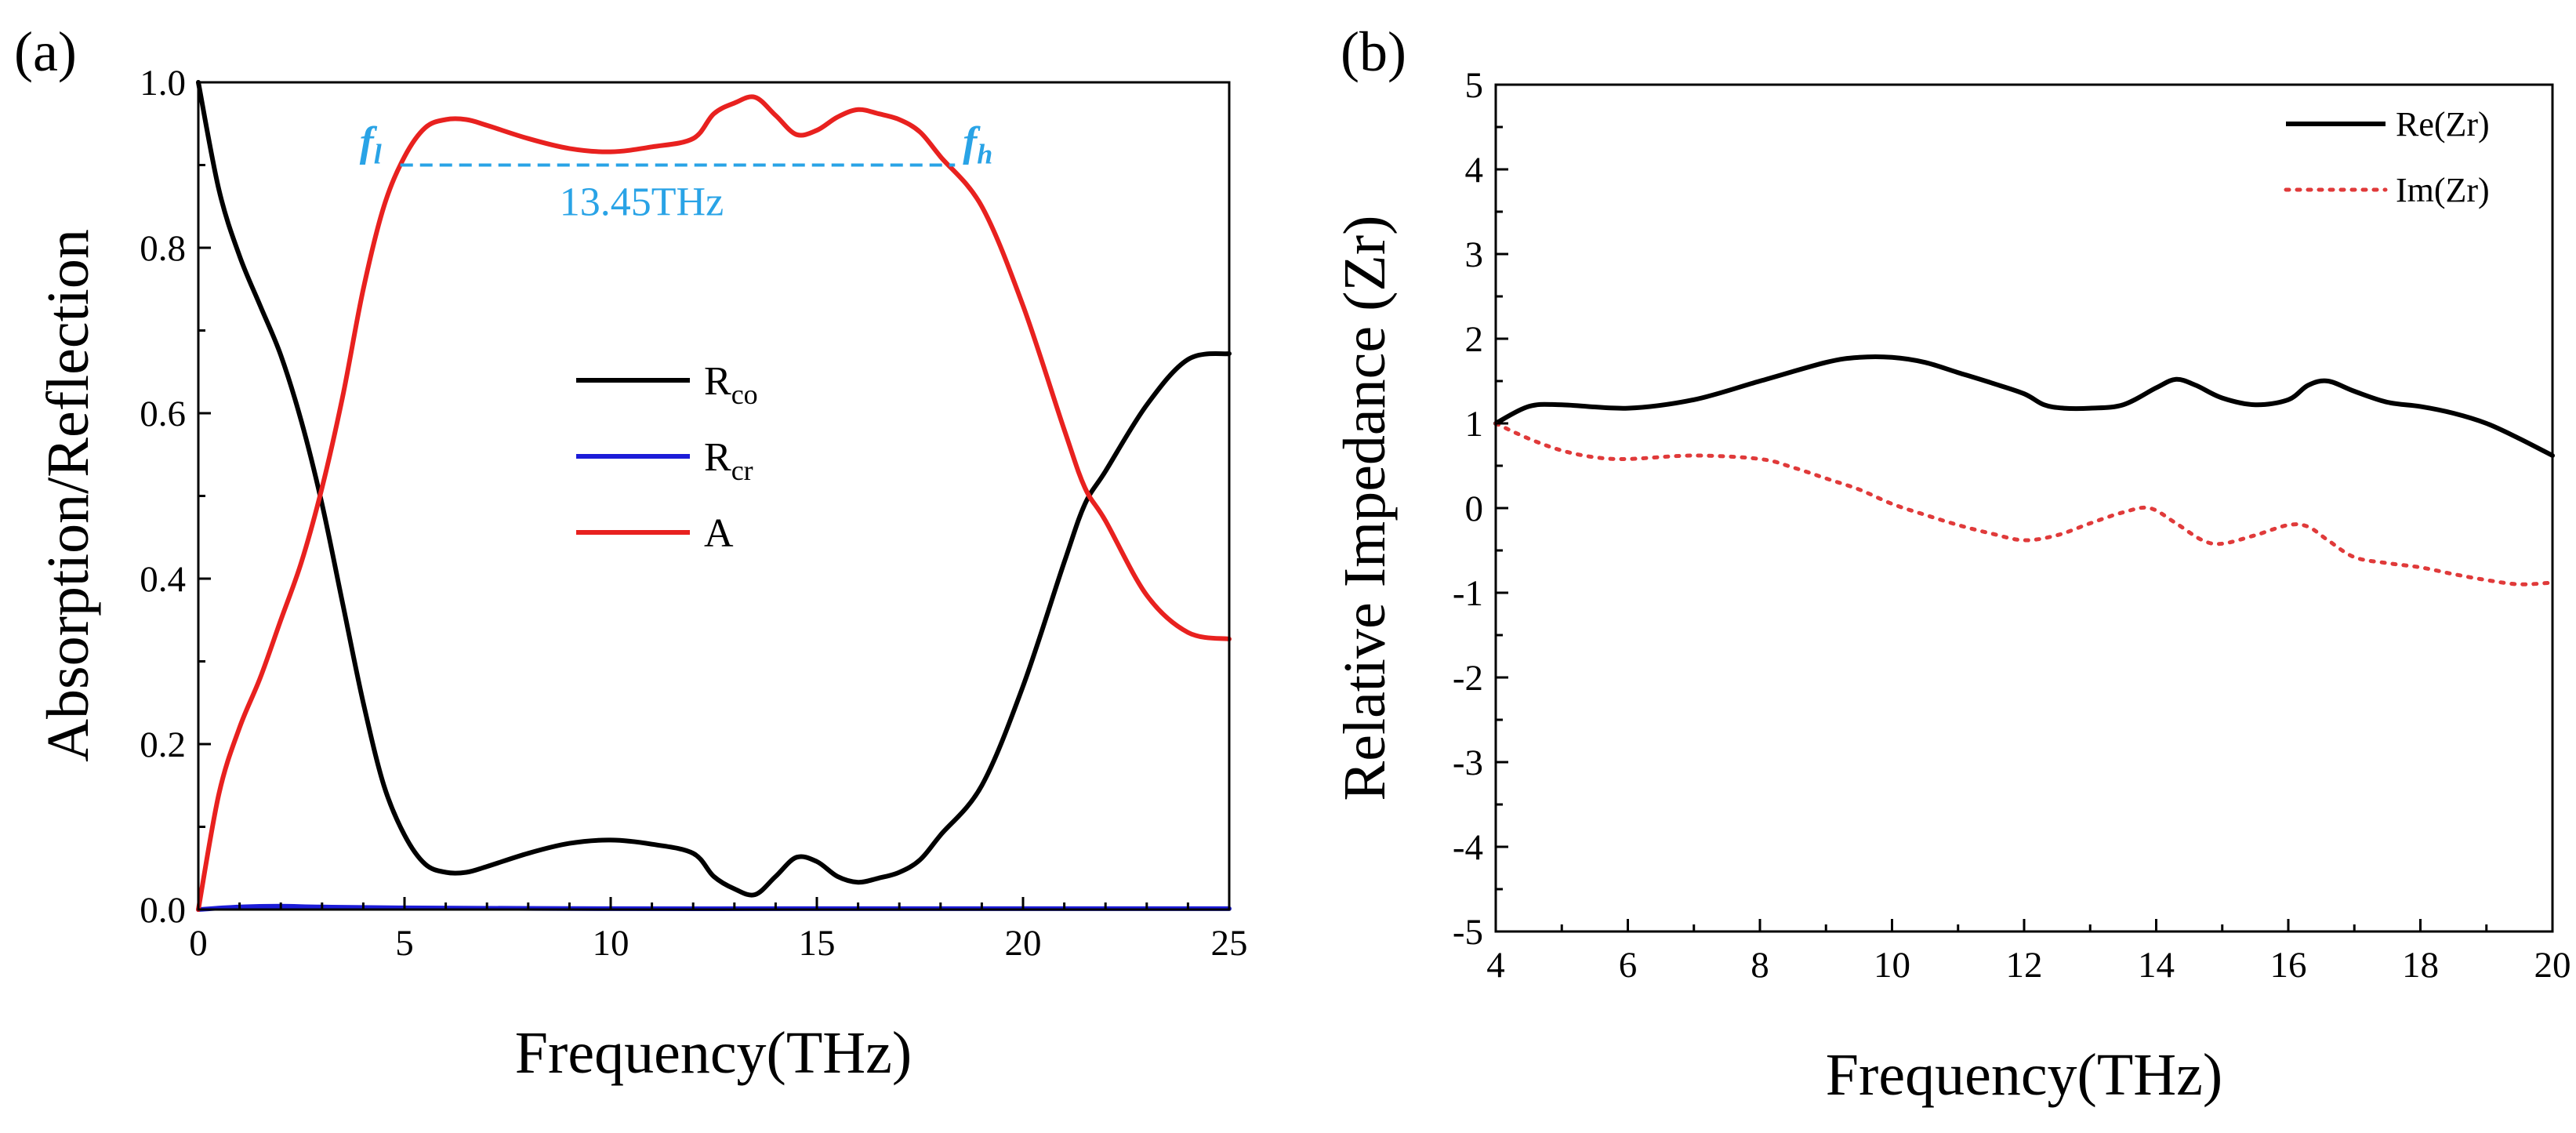  Describe the element at coordinates (1475, 170) in the screenshot. I see `y-tick-label: 4` at that location.